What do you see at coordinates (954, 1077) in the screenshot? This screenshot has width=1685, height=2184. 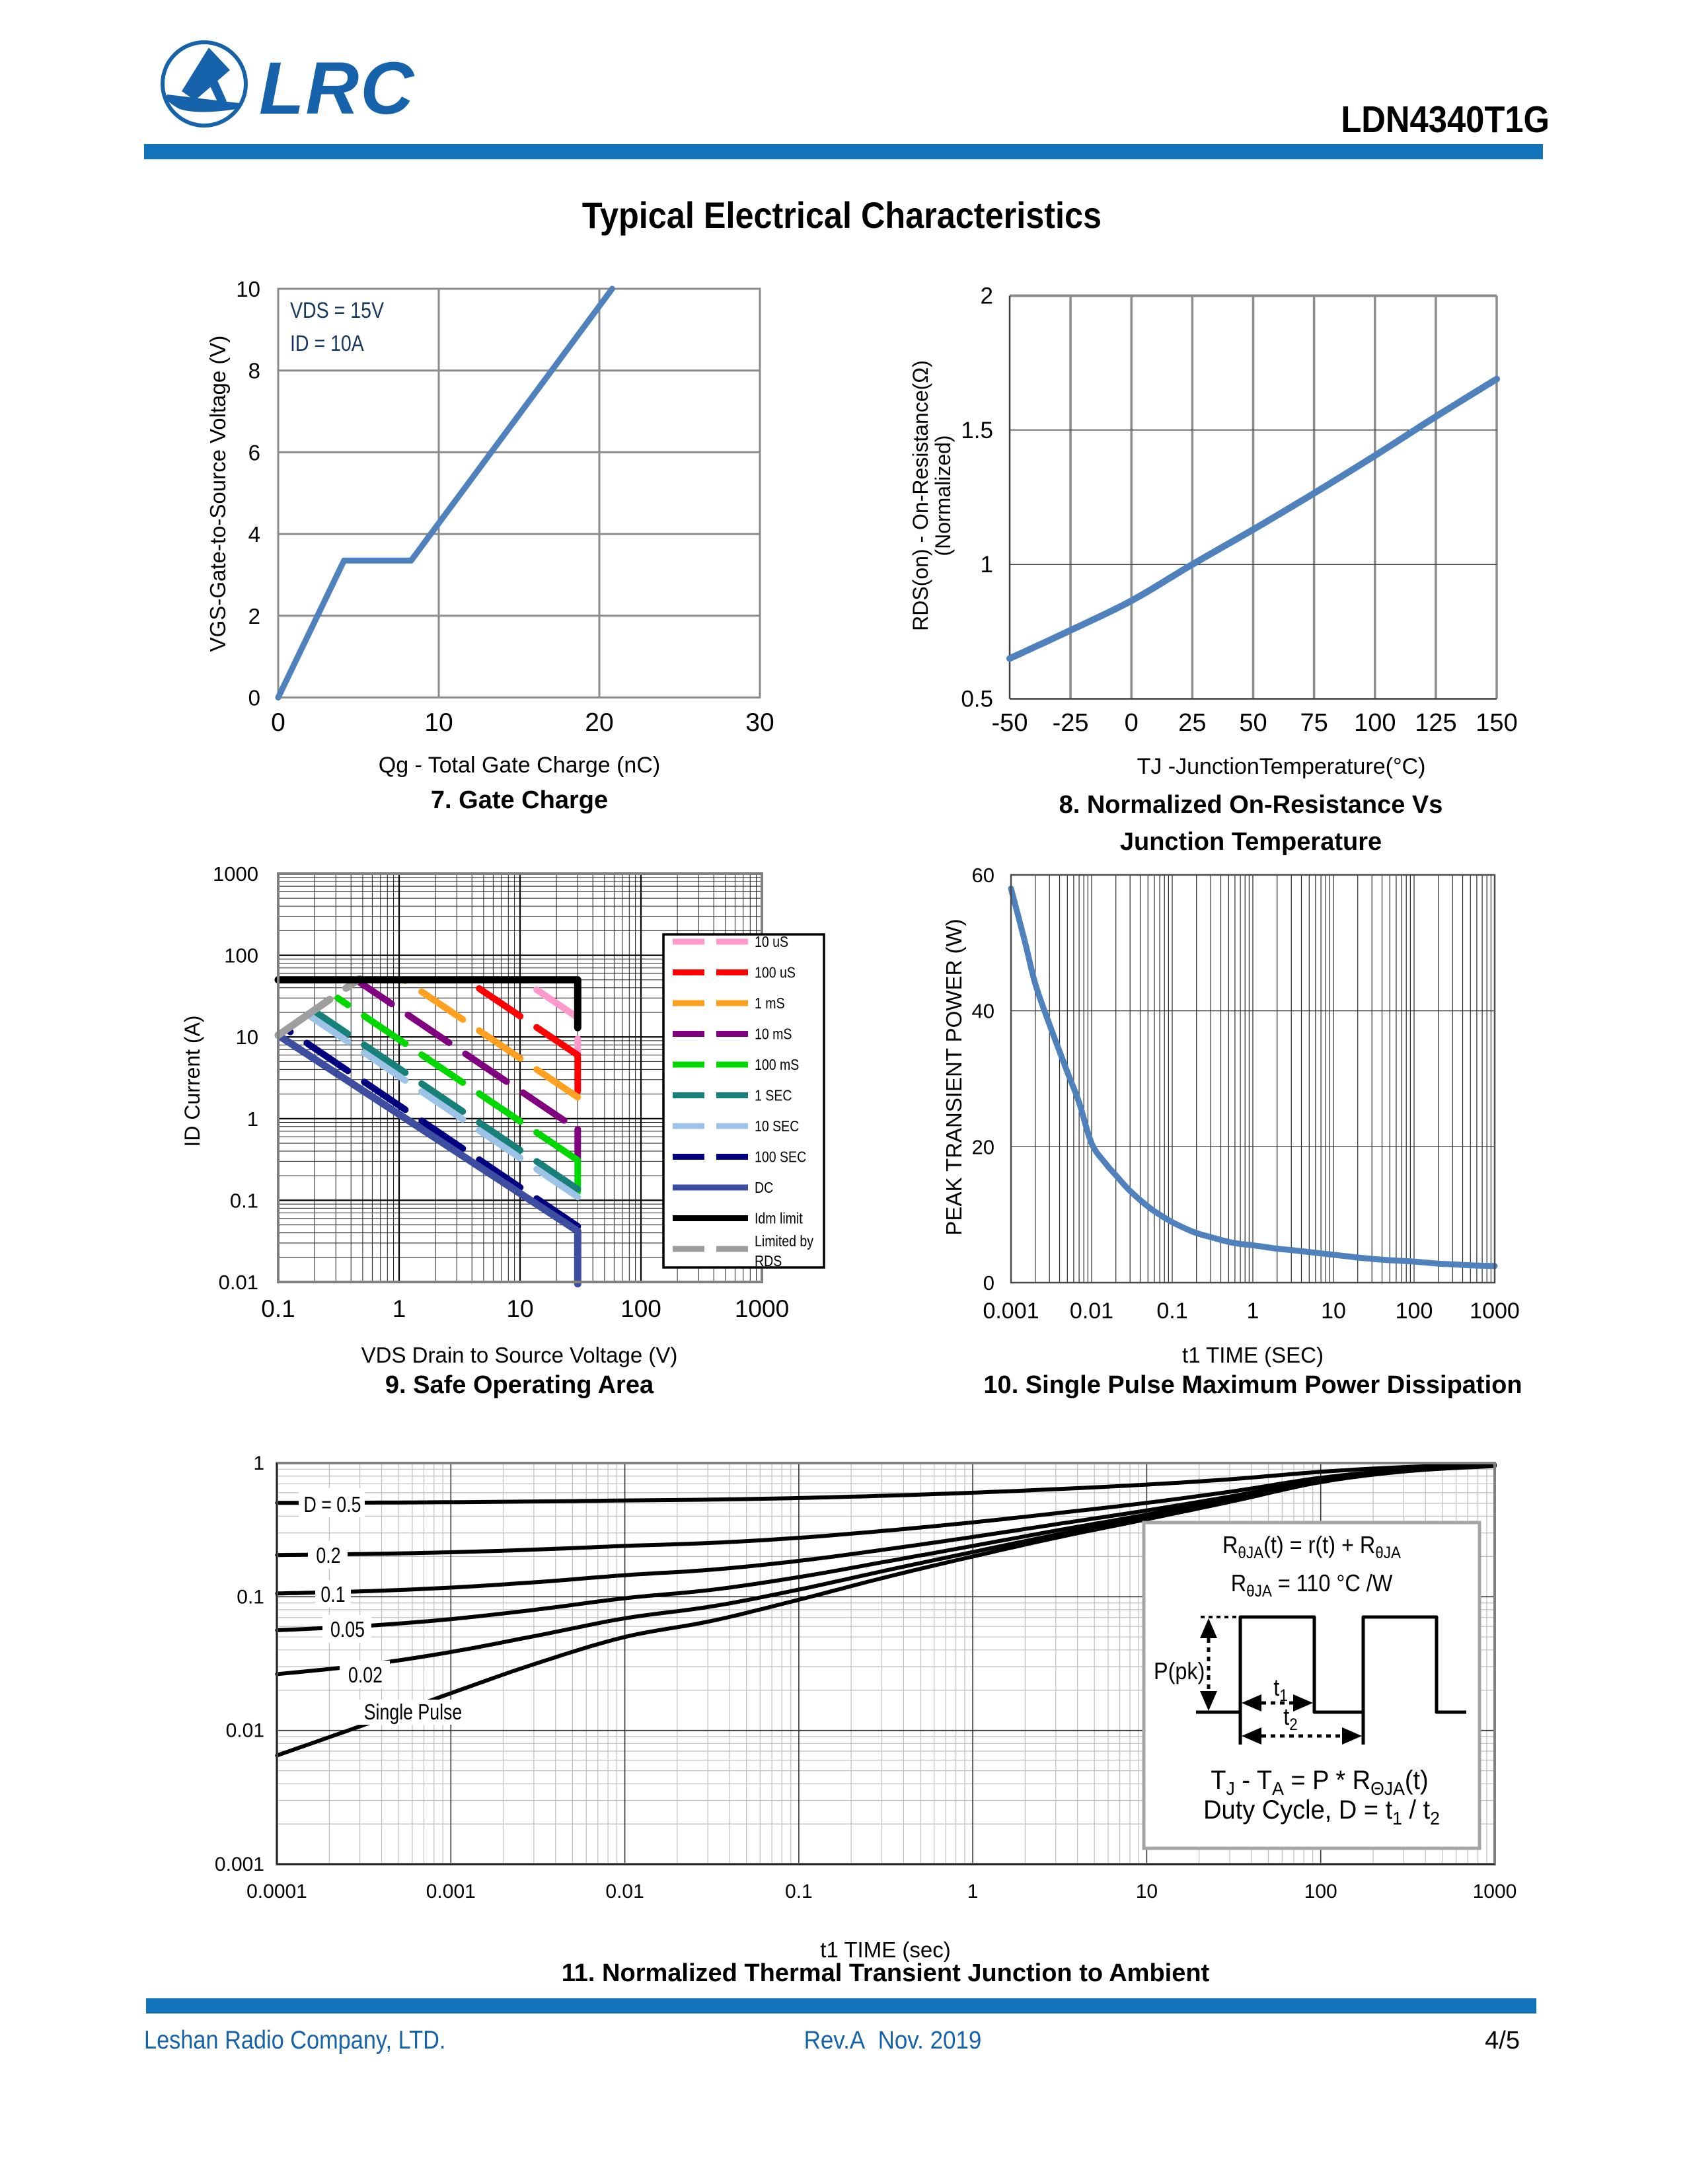 I see `svg-text: PEAK TRANSIENT POWER (W)` at bounding box center [954, 1077].